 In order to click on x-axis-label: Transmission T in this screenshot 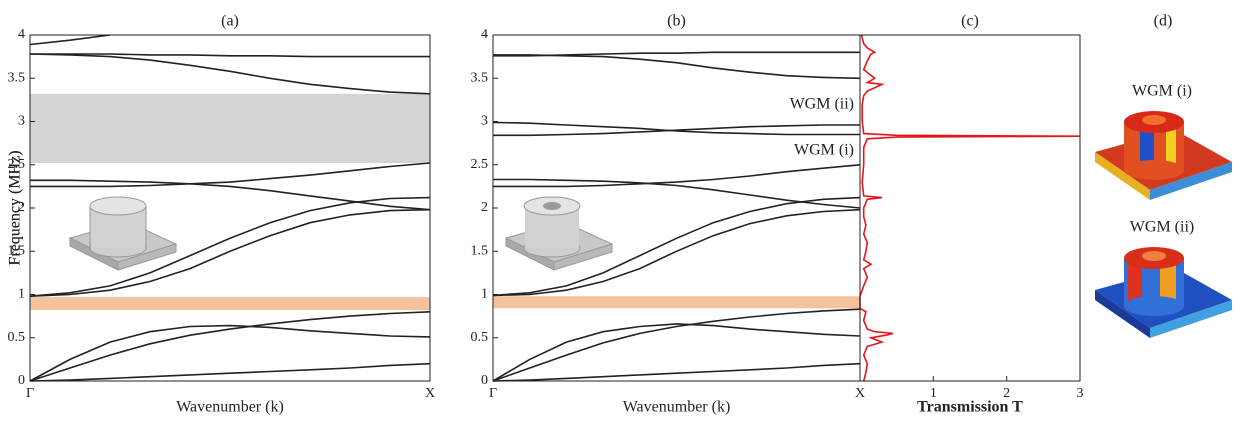, I will do `click(970, 407)`.